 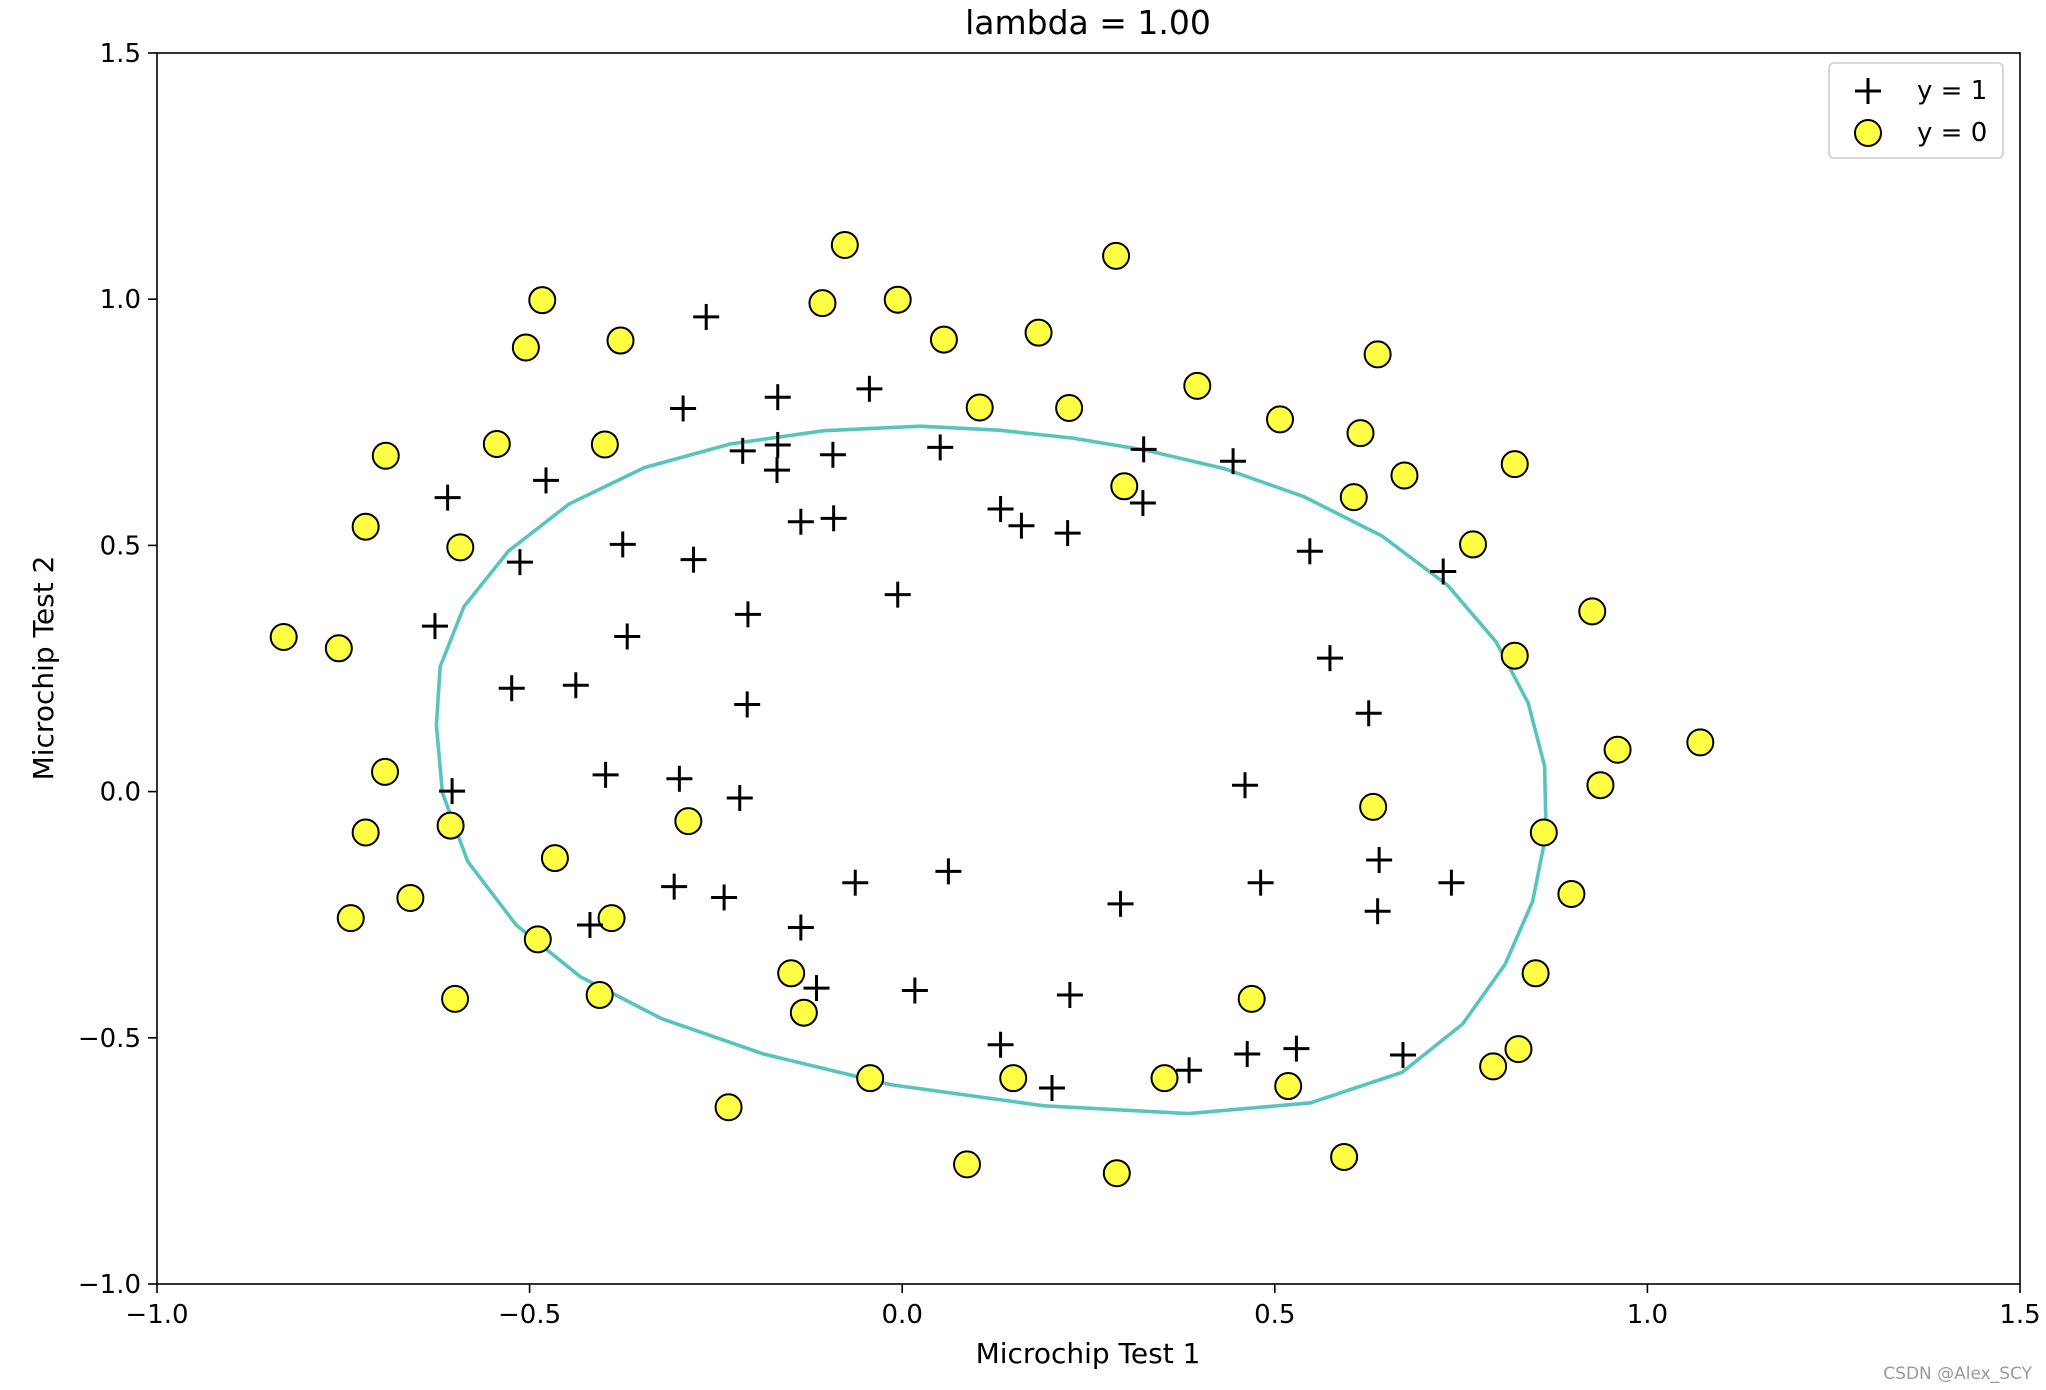 What do you see at coordinates (2019, 1315) in the screenshot?
I see `x-tick-label: 1.5` at bounding box center [2019, 1315].